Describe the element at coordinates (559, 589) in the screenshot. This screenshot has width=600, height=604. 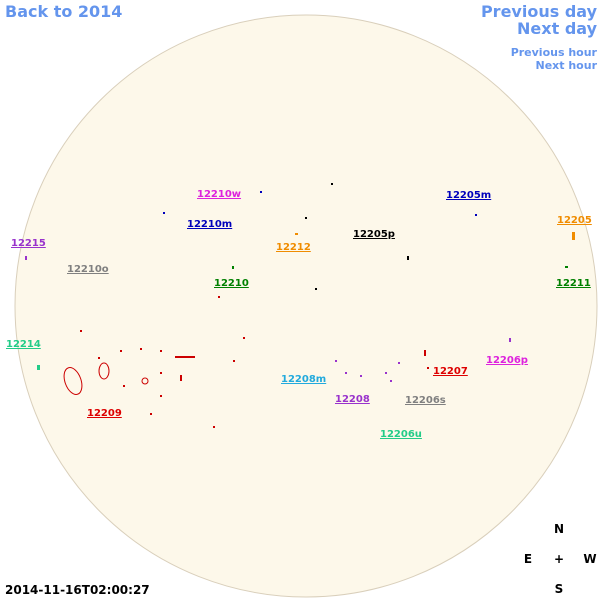
I see `compass-south: S` at that location.